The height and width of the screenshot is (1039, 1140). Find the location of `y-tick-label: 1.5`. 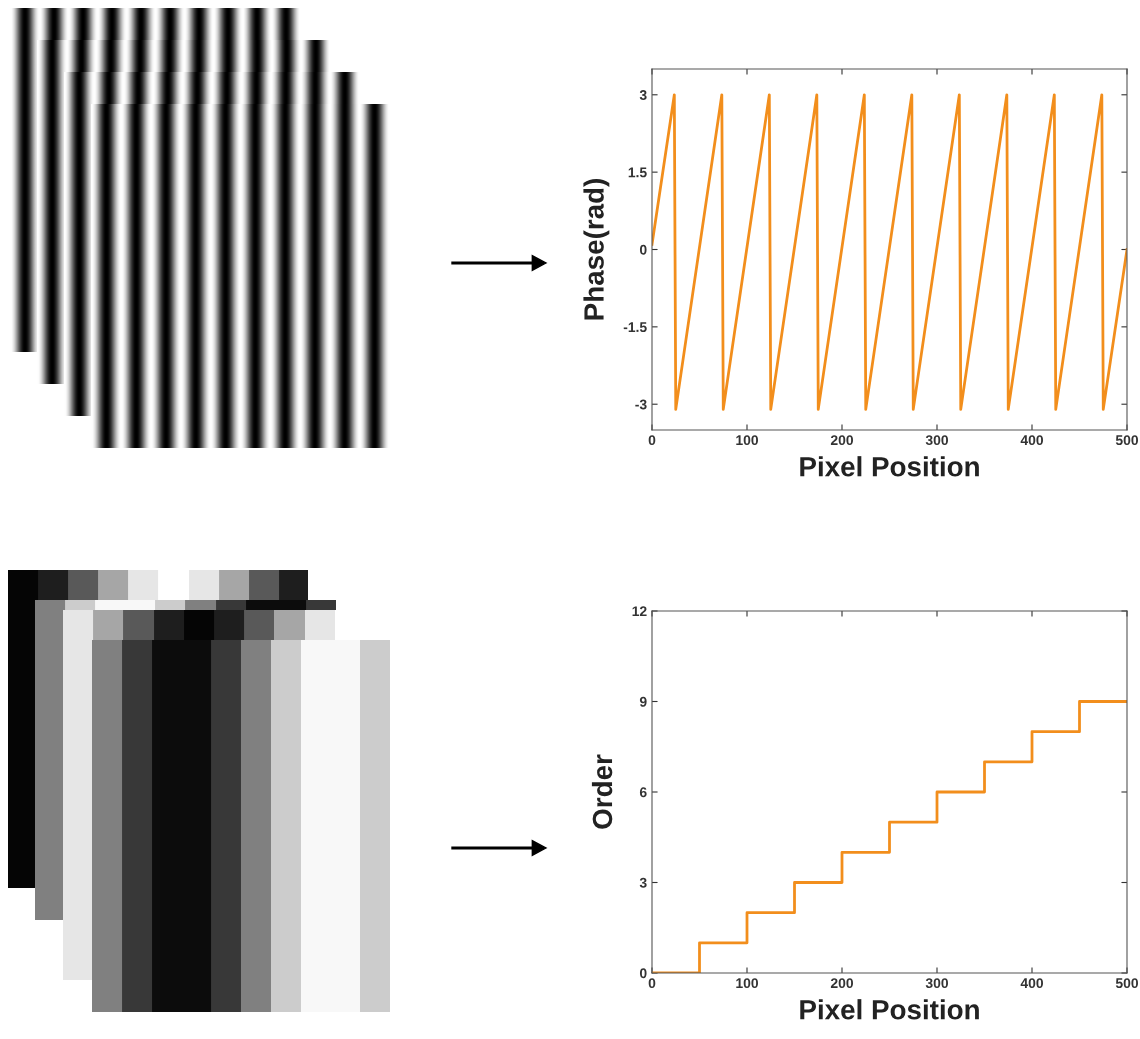

y-tick-label: 1.5 is located at coordinates (637, 172).